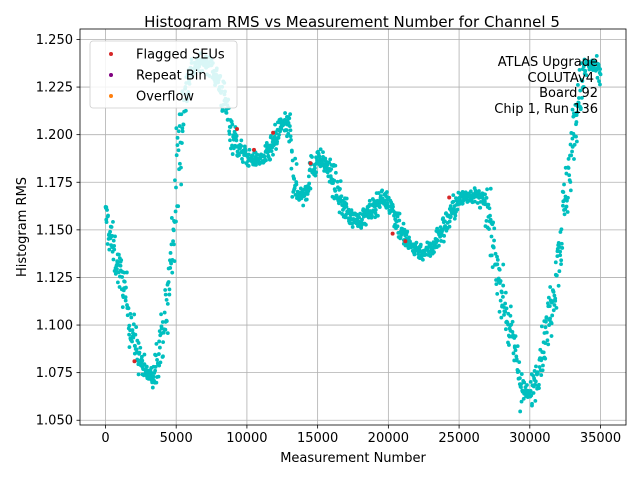  What do you see at coordinates (165, 97) in the screenshot?
I see `legend-label-overflow: Overflow` at bounding box center [165, 97].